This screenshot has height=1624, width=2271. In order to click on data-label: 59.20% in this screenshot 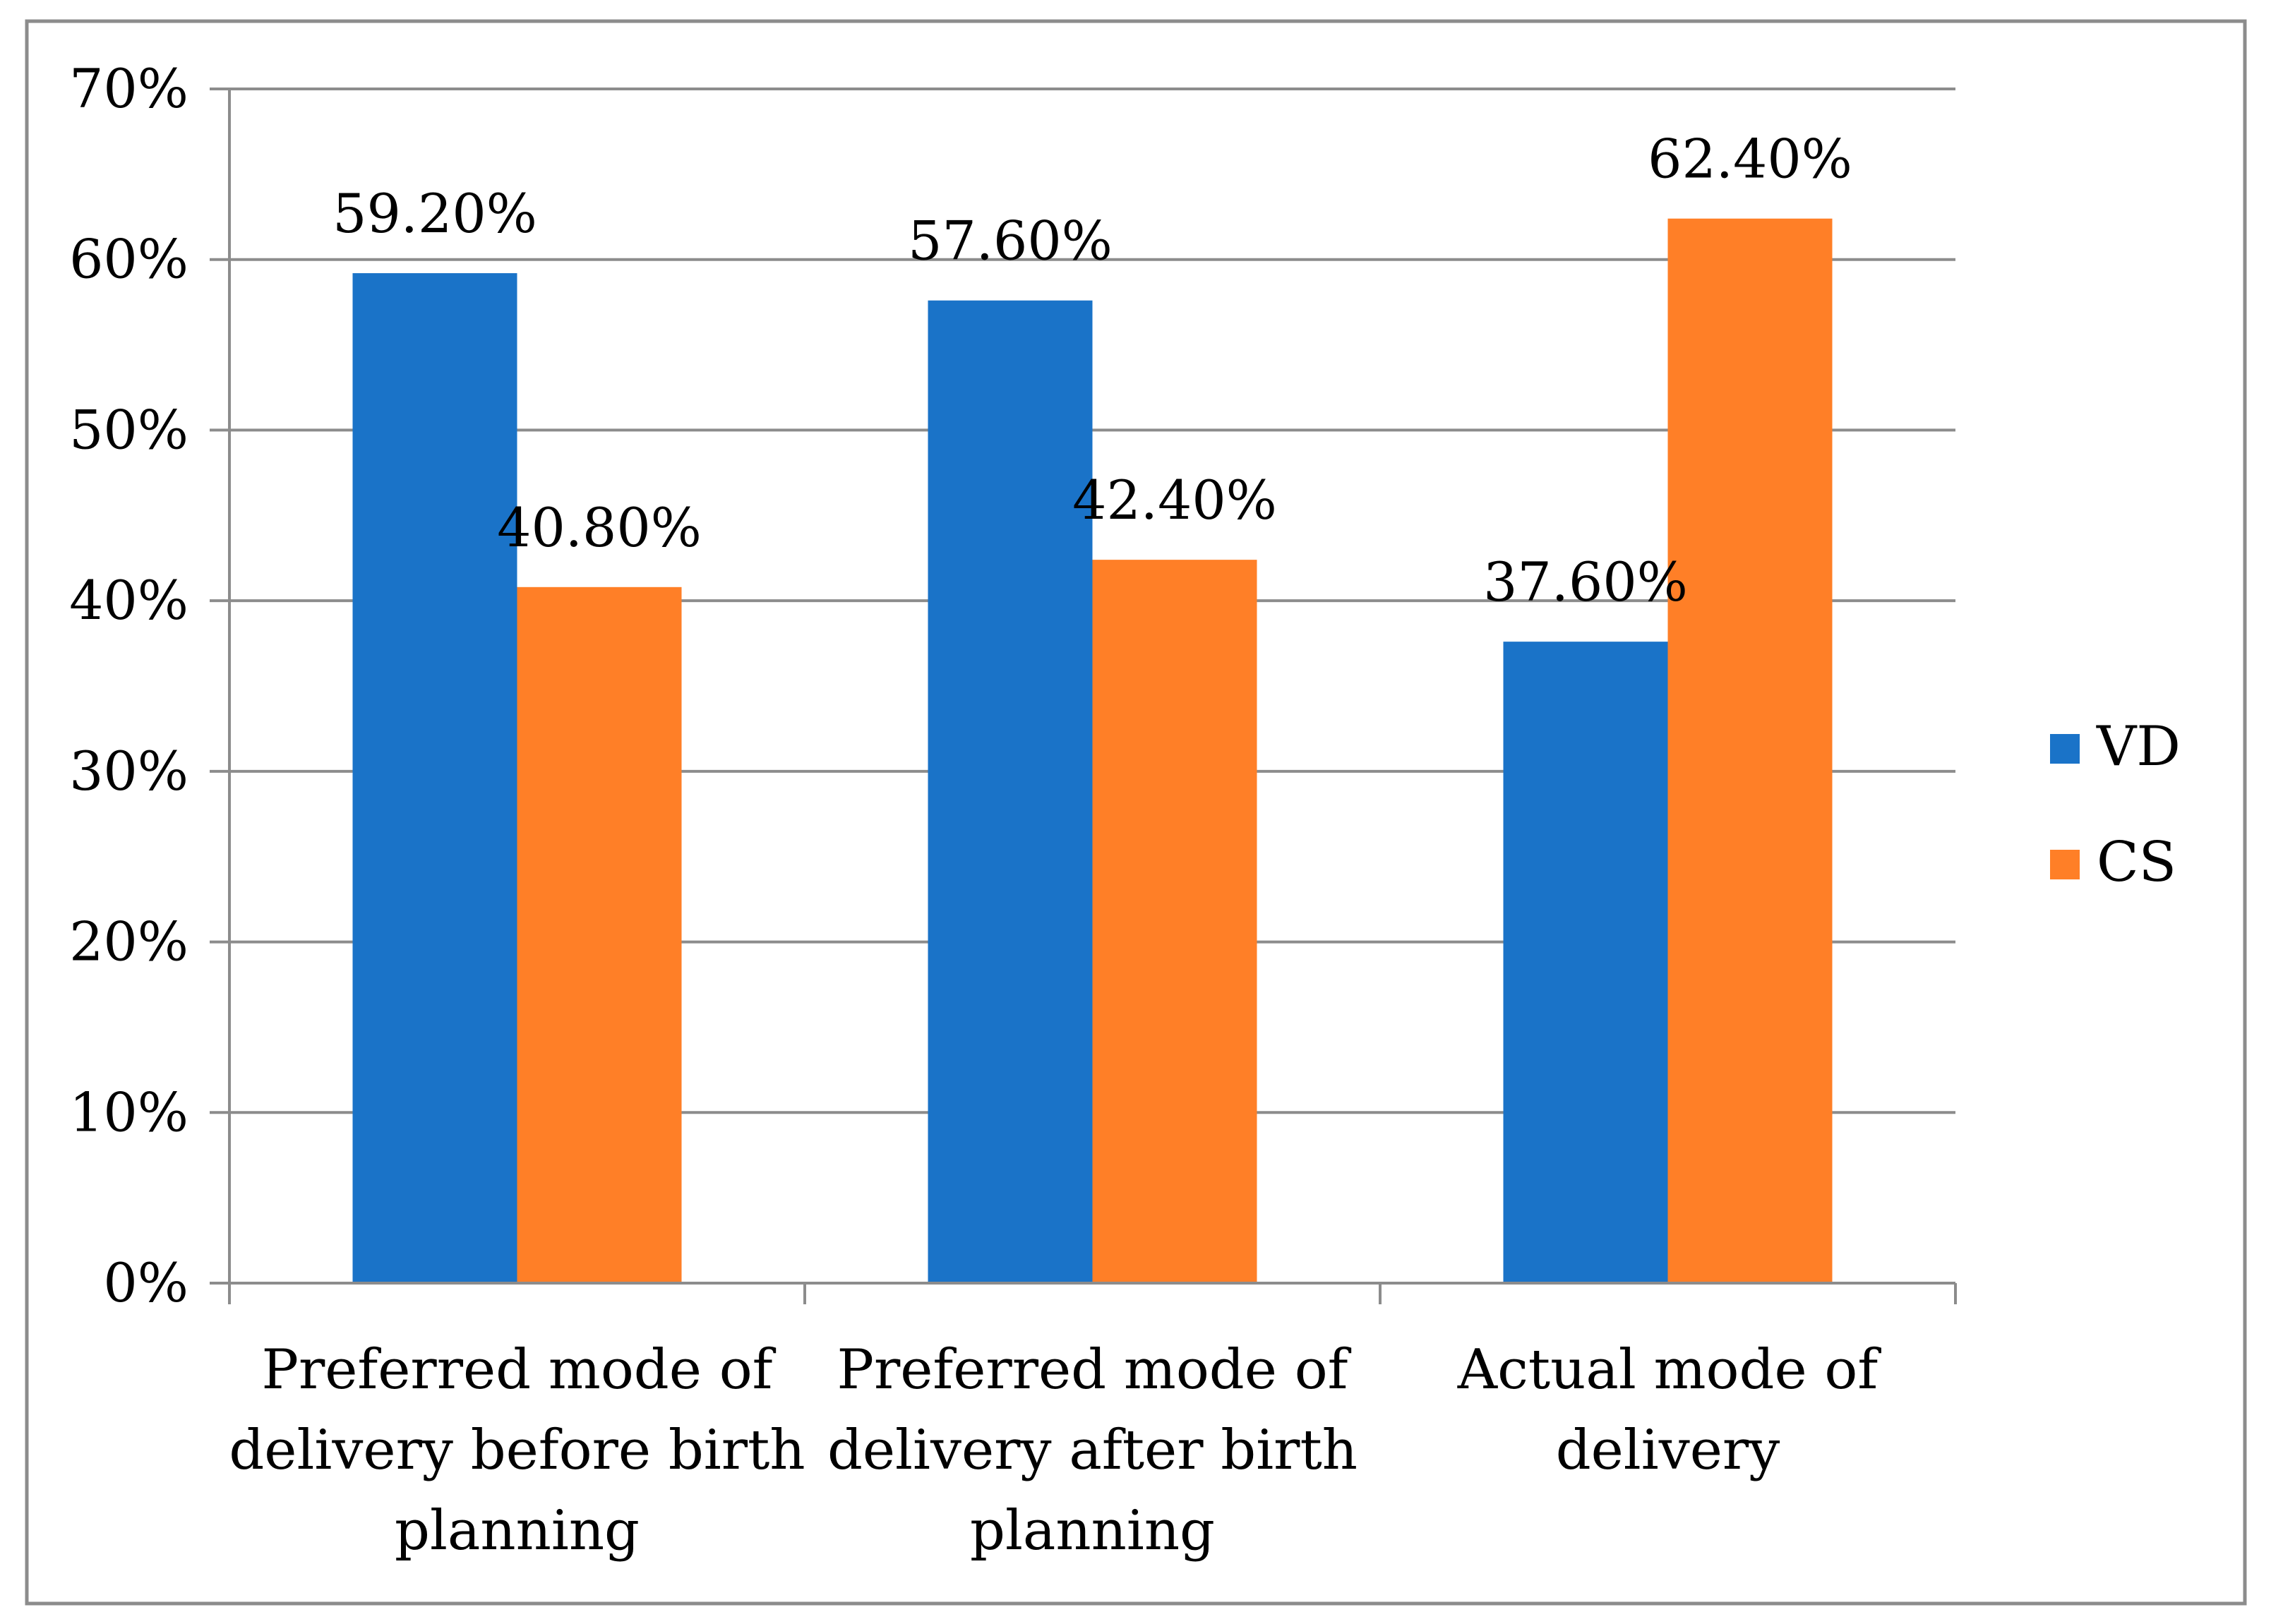, I will do `click(434, 213)`.